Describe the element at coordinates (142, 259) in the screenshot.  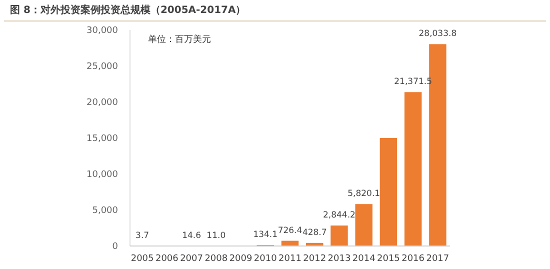
I see `x-tick-label: 2005` at that location.